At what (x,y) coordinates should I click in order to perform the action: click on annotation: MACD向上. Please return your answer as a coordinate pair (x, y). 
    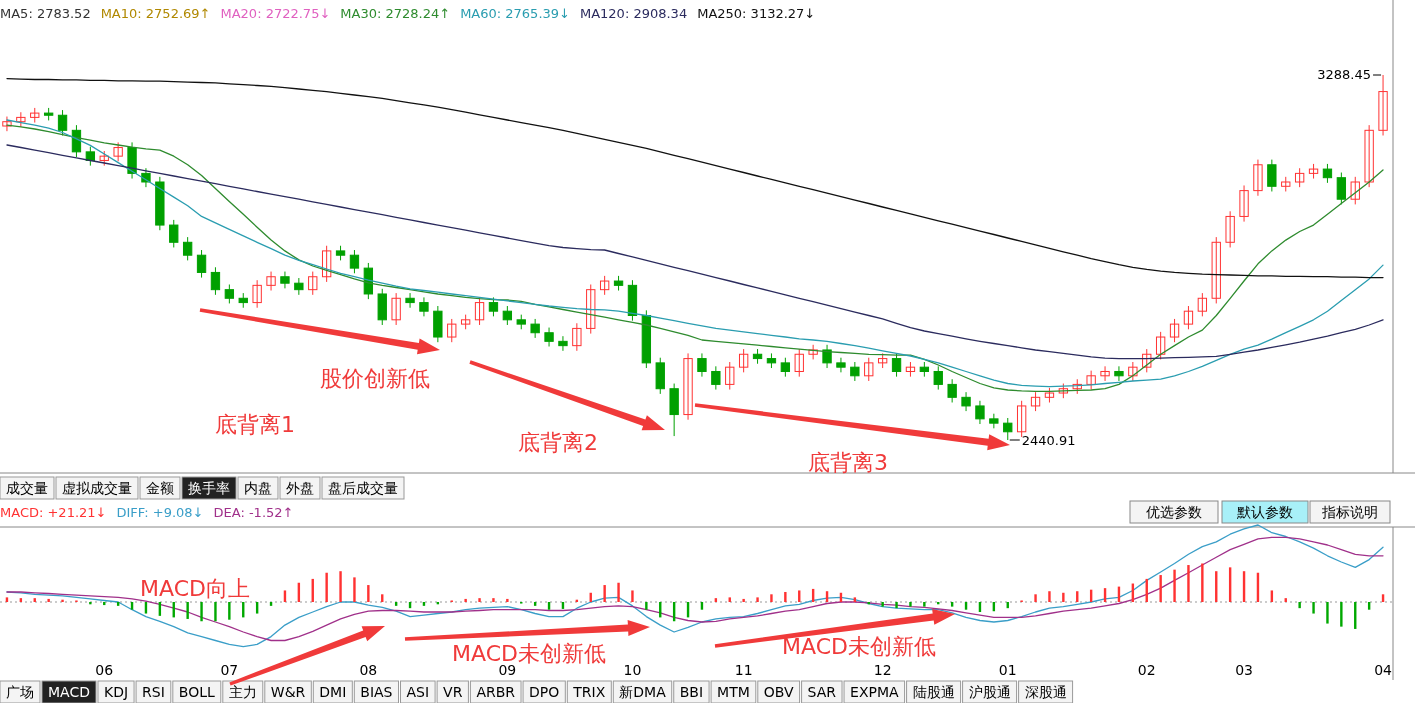
    Looking at the image, I should click on (195, 588).